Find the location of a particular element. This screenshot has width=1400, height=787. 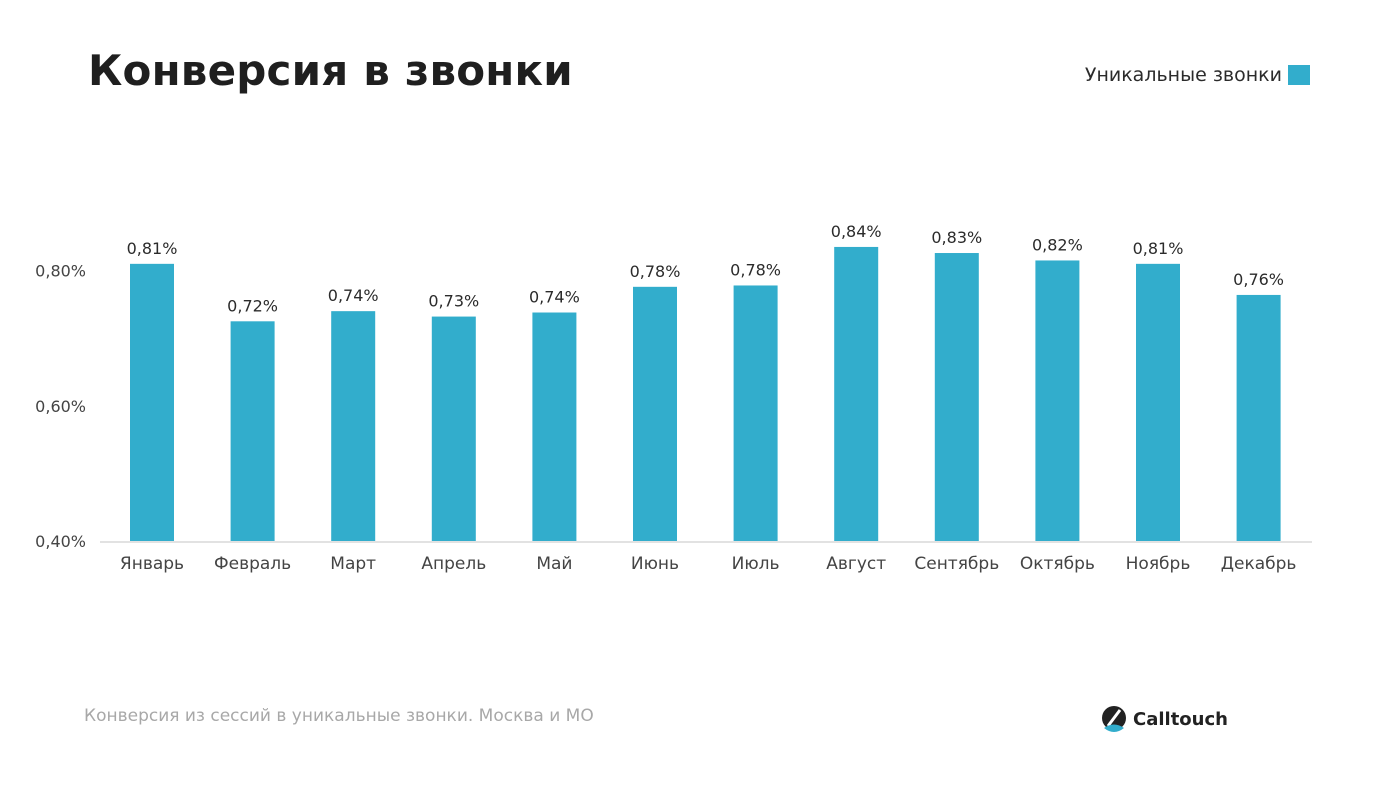

chart-legend: Уникальные звонки is located at coordinates (1197, 75).